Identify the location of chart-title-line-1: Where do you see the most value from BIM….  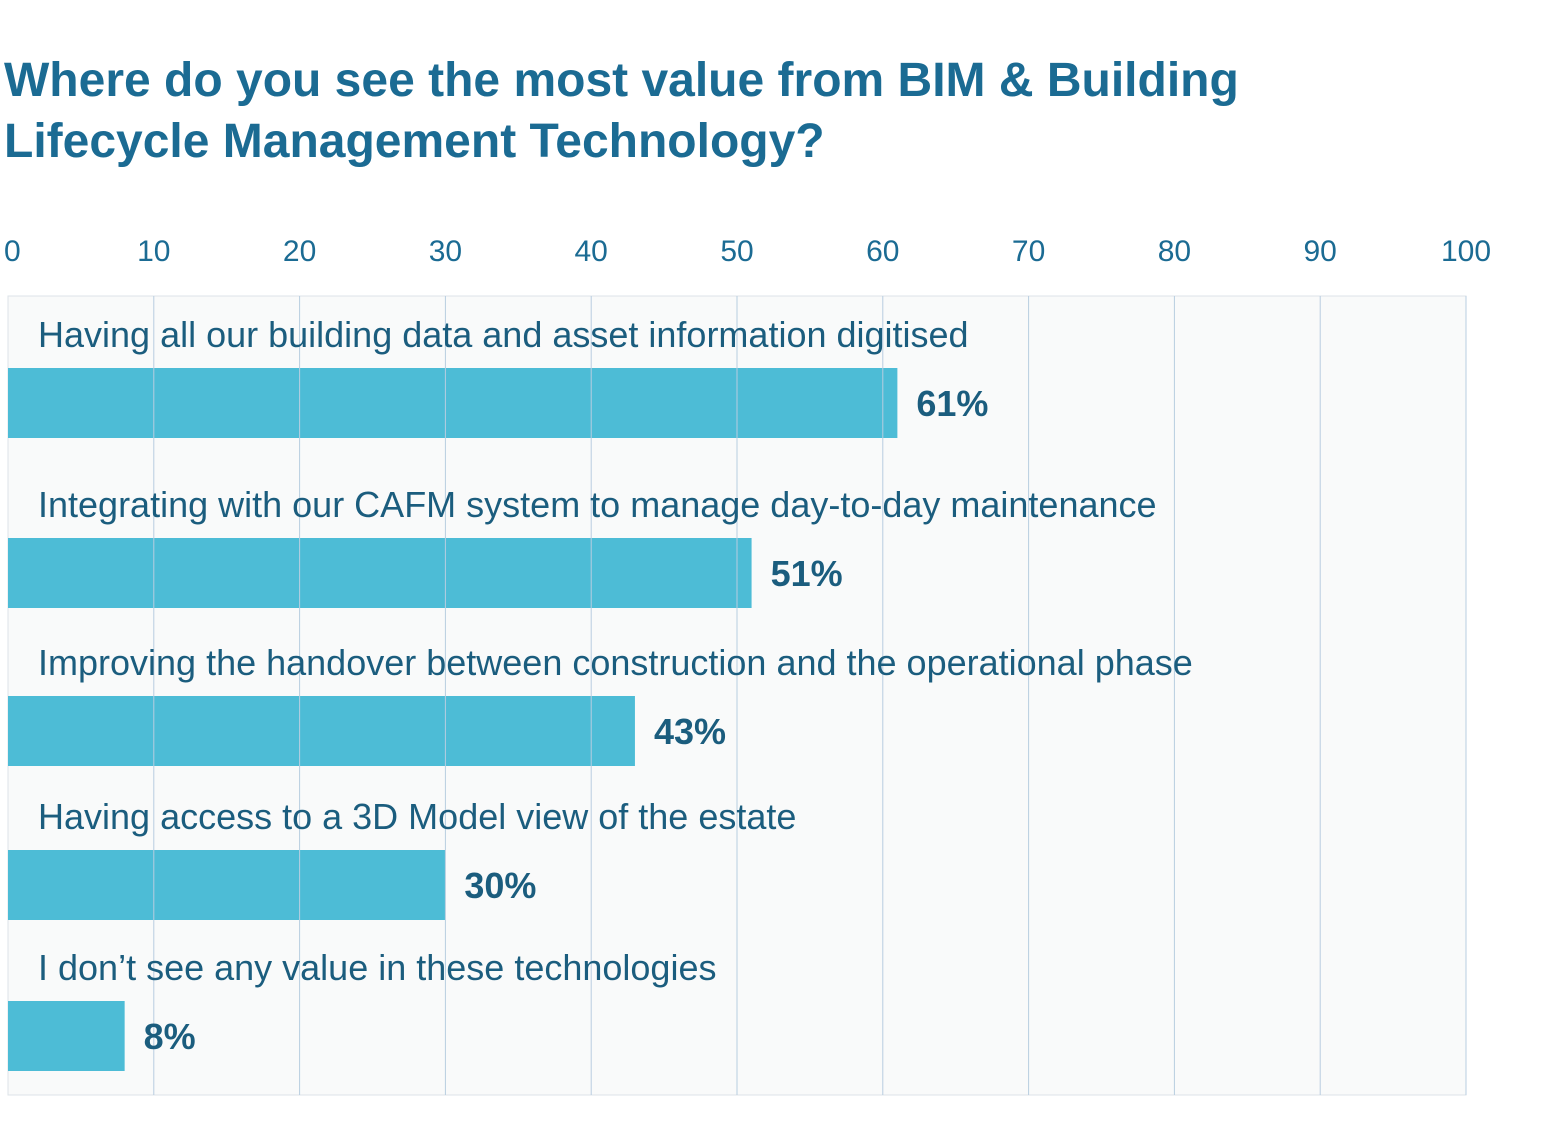
(621, 80).